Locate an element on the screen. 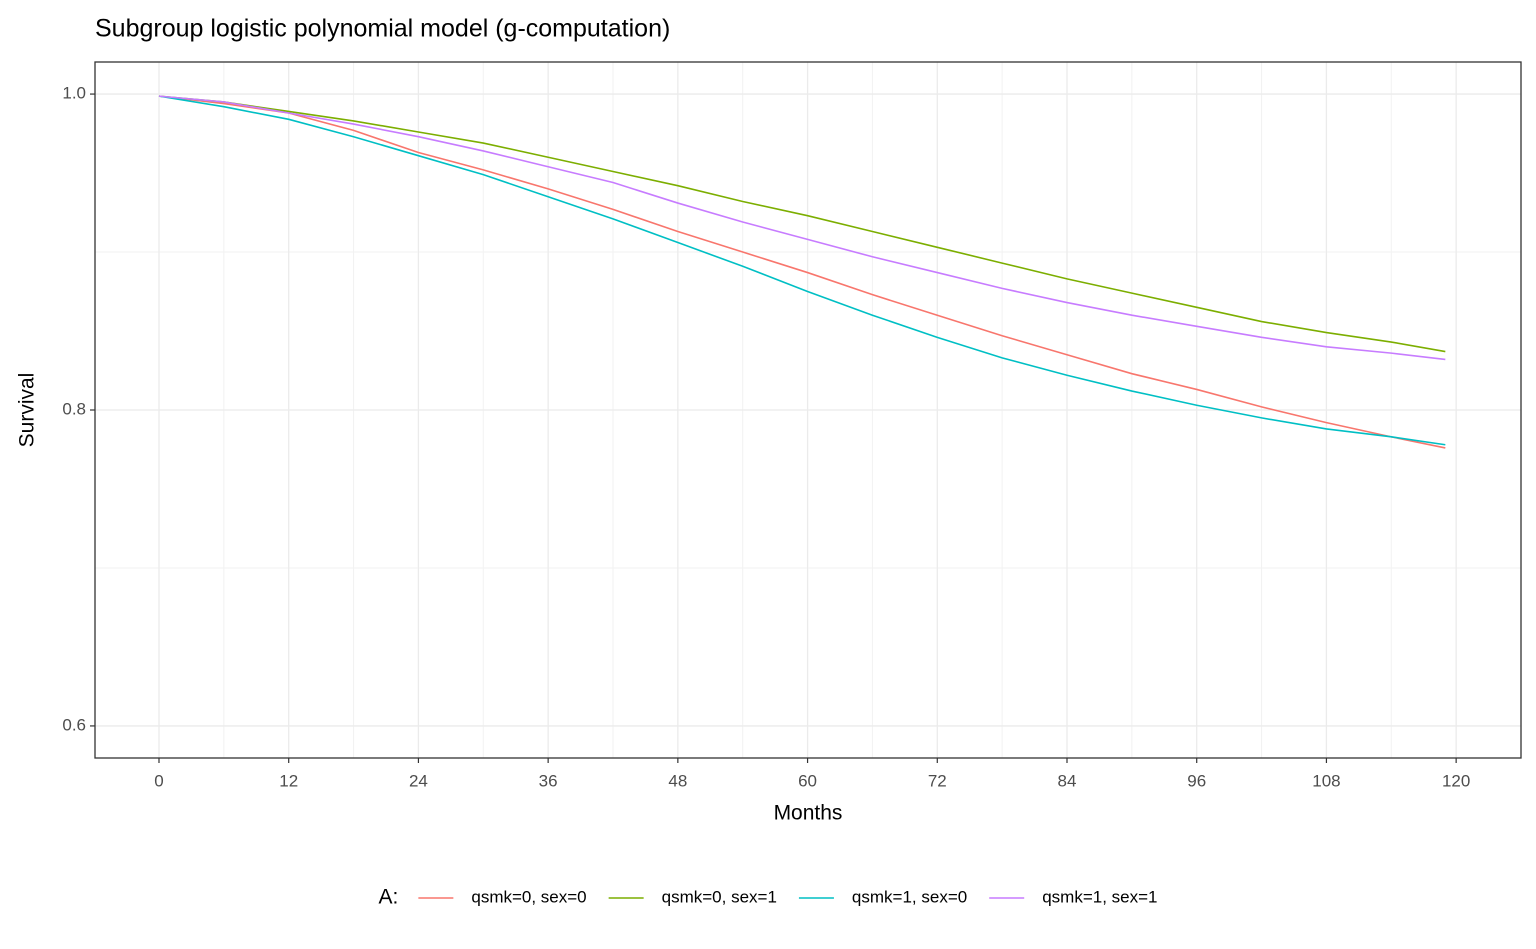 The width and height of the screenshot is (1536, 949). x-tick-label: 72 is located at coordinates (937, 780).